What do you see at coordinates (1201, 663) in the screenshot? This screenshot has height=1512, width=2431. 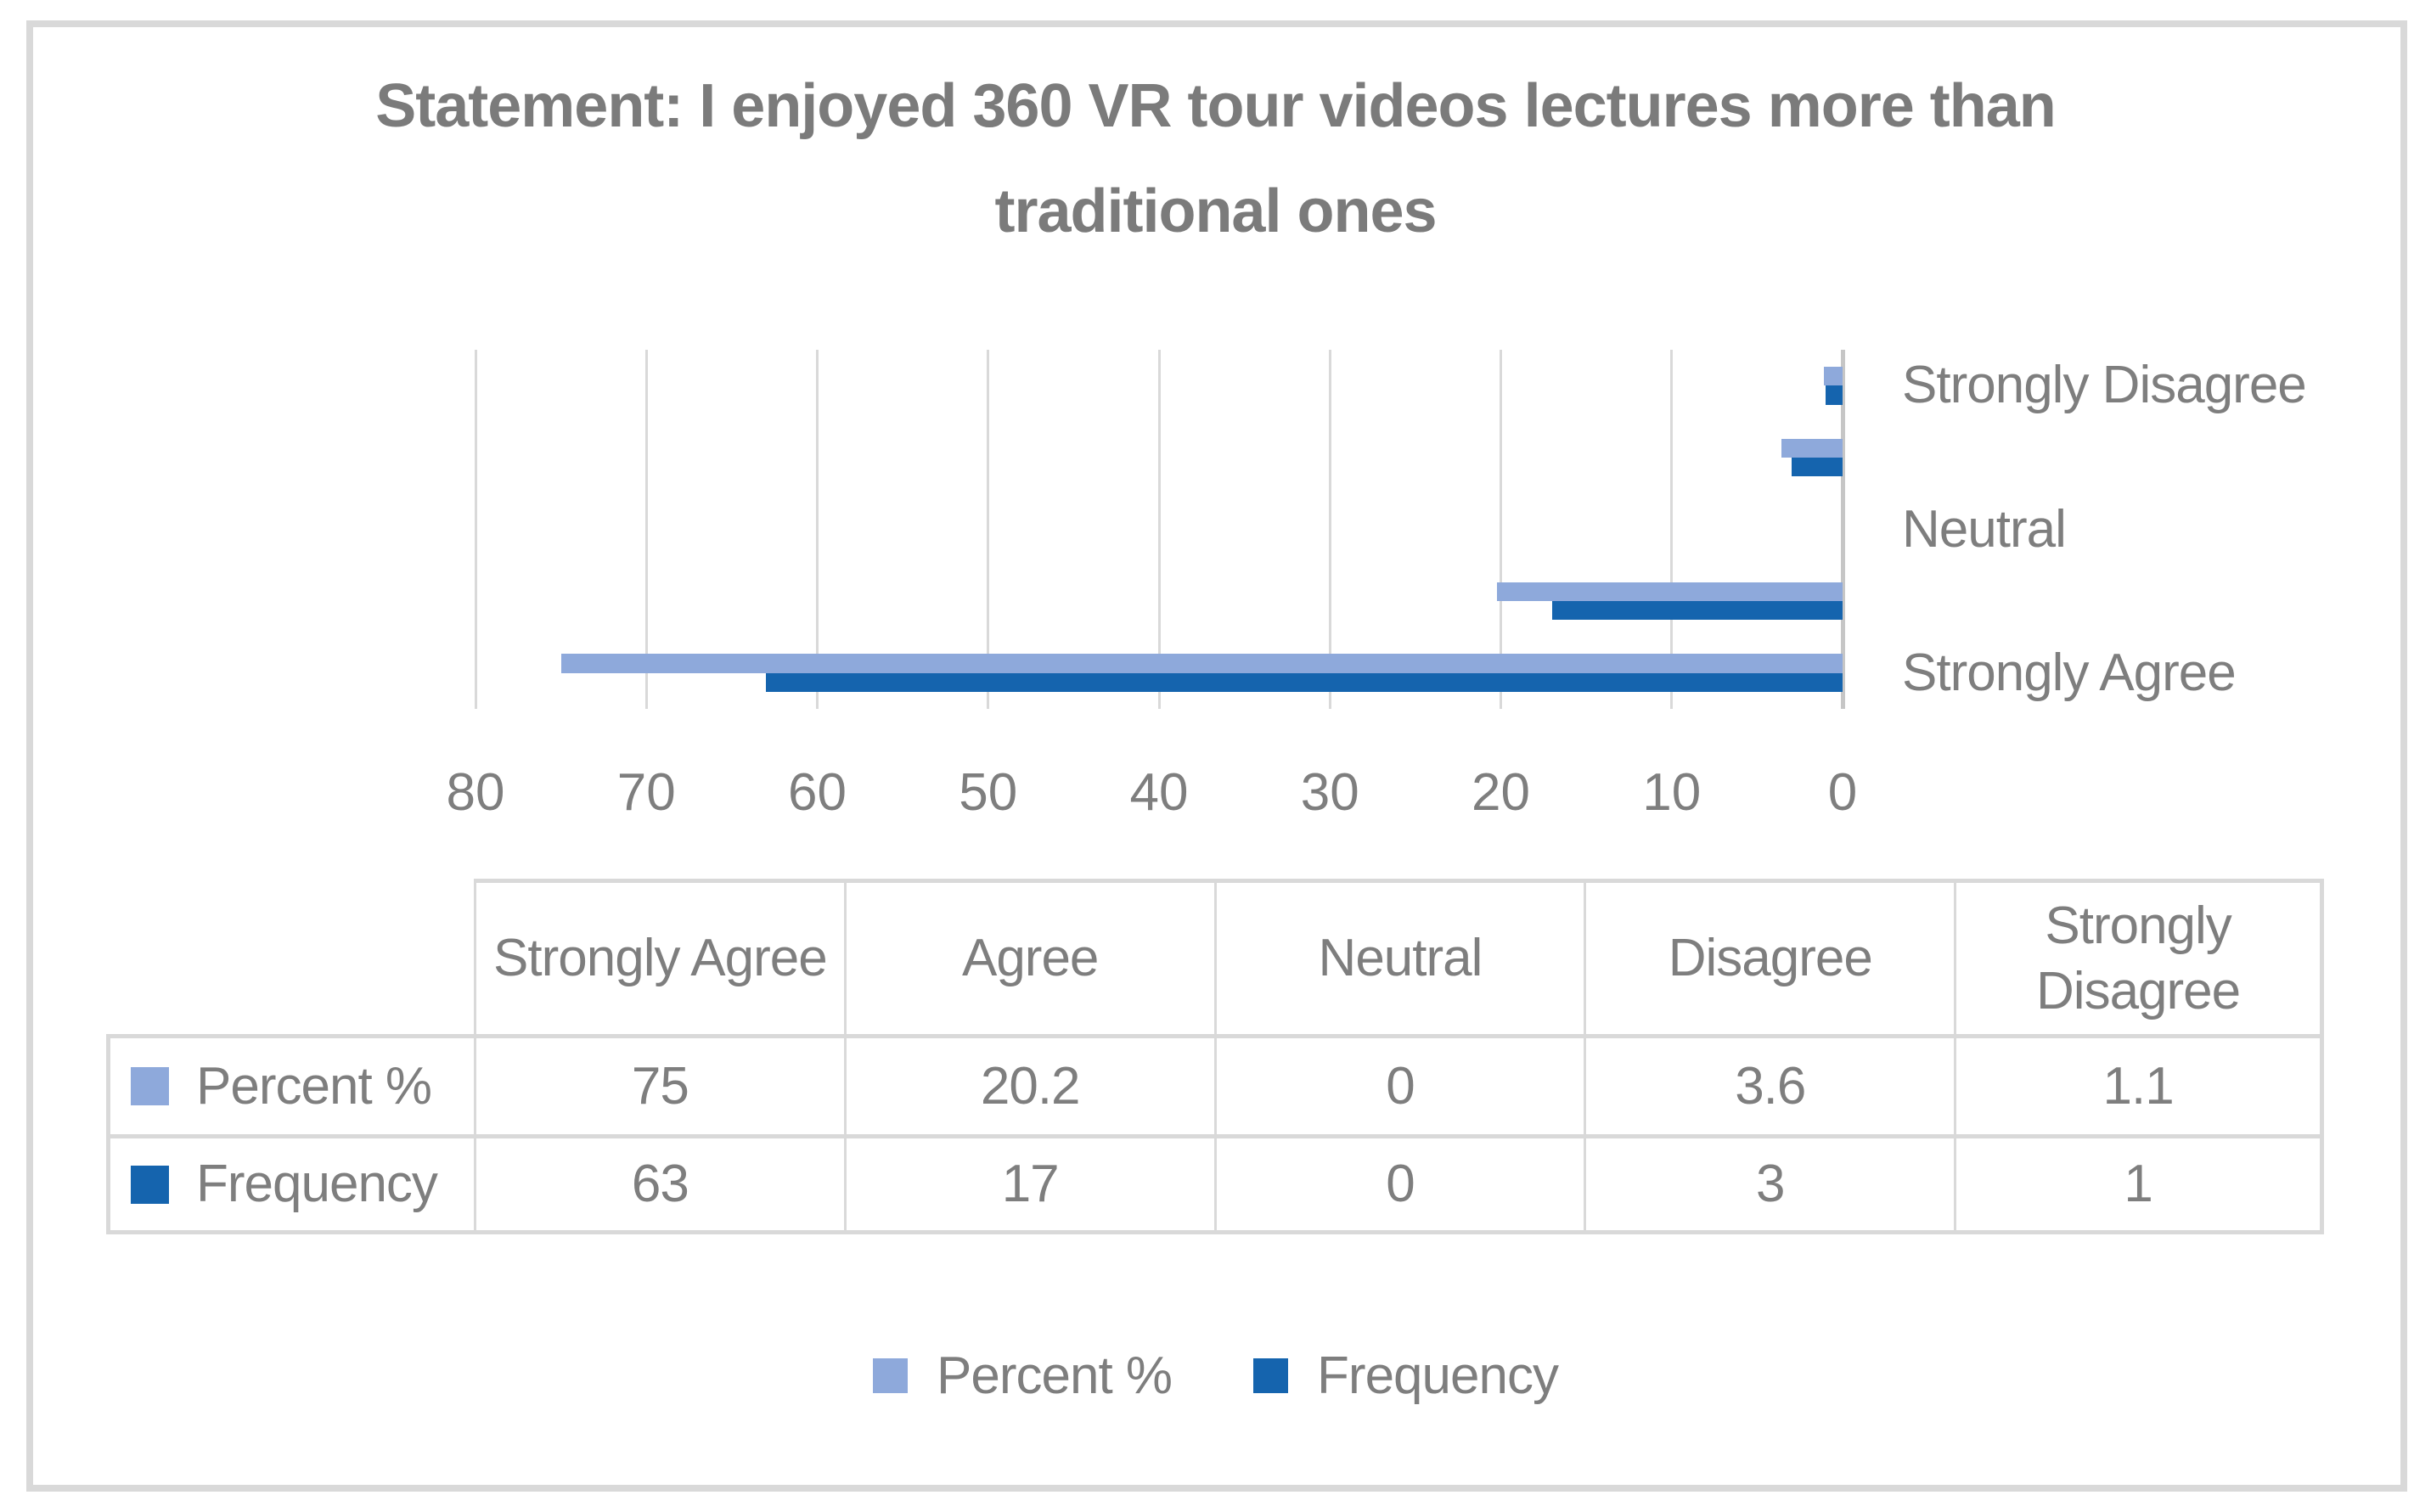 I see `bar-percent-strongly-agree` at bounding box center [1201, 663].